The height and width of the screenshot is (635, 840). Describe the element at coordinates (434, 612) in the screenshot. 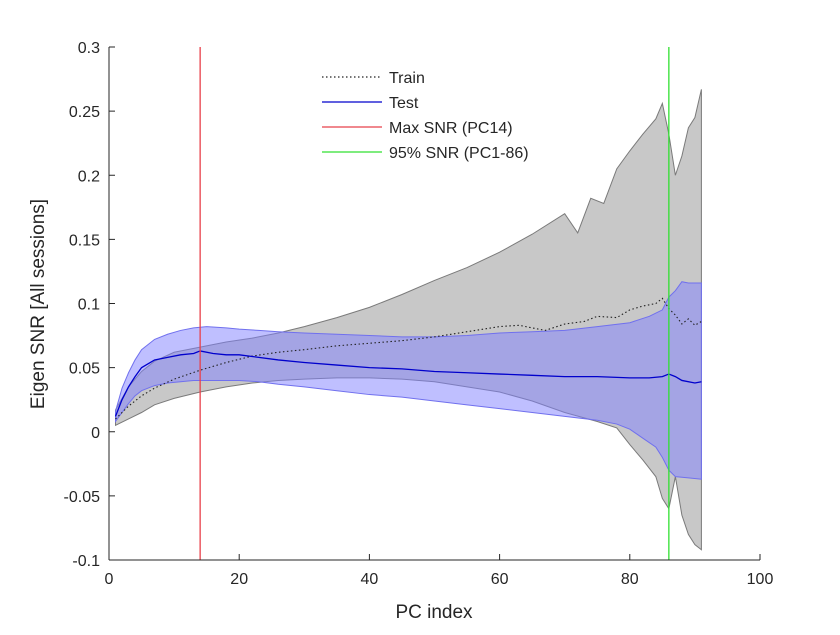

I see `x-axis-label: PC index` at that location.